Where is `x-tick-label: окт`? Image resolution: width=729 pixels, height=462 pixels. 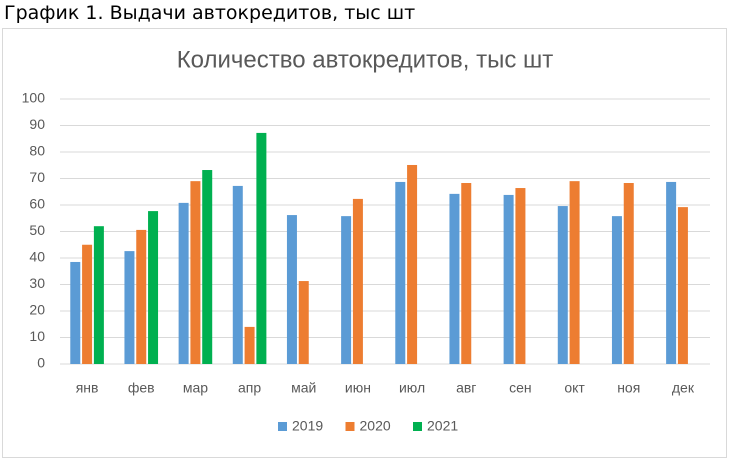 x-tick-label: окт is located at coordinates (574, 388).